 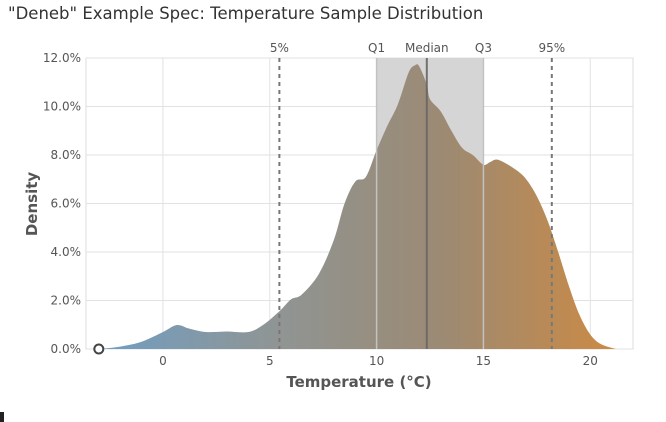 I want to click on y-tick-label: 12.0%, so click(x=62, y=58).